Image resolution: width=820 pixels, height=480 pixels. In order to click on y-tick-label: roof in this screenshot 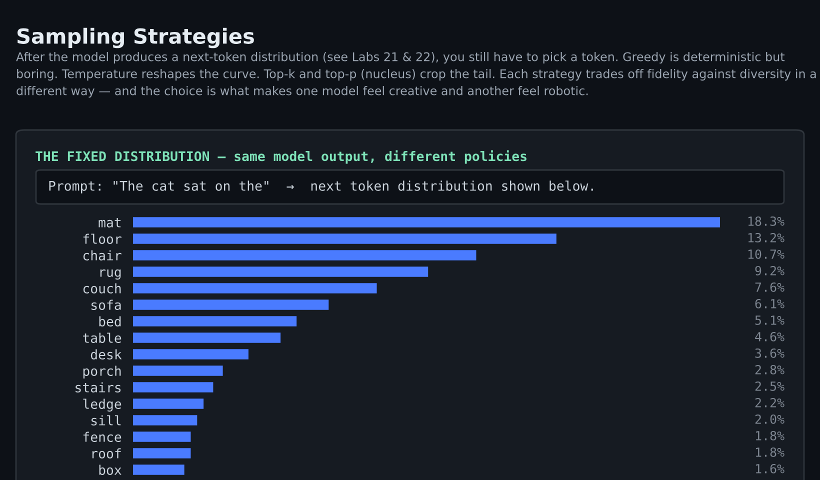, I will do `click(106, 453)`.